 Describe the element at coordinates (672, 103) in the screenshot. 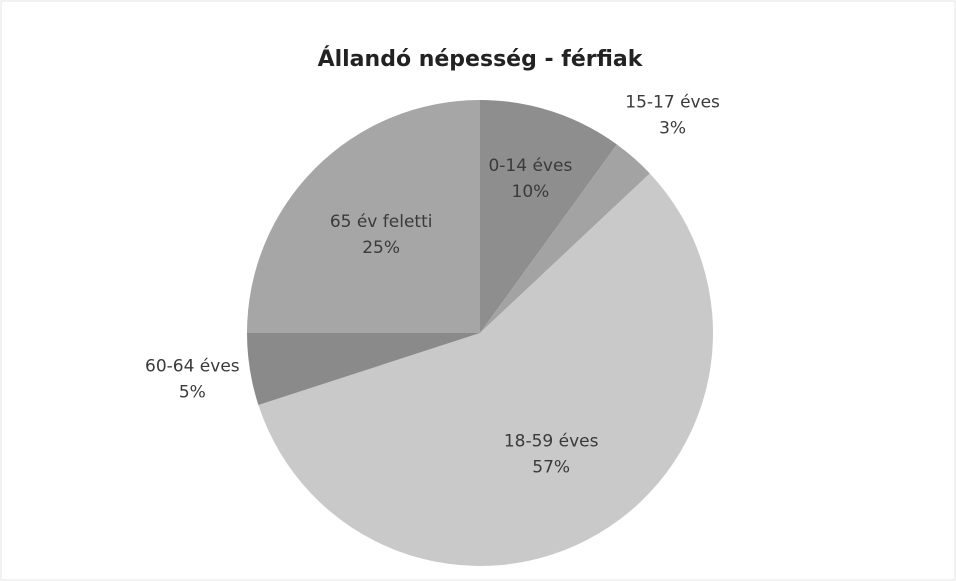

I see `slice-label: 15-17 éves` at that location.